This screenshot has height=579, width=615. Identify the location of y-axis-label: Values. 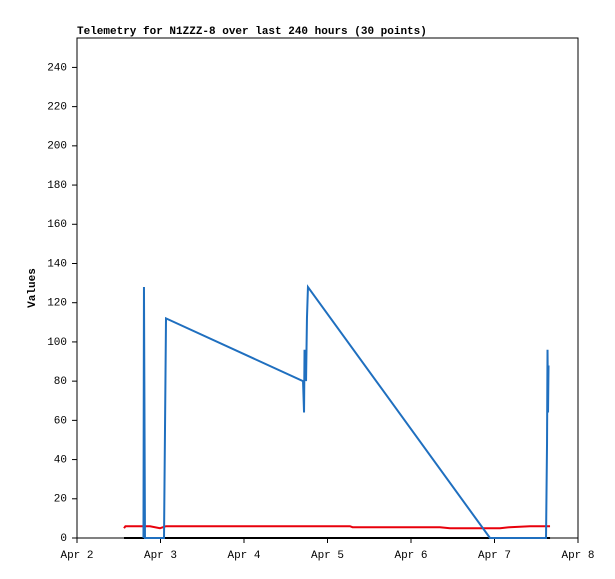
(33, 288).